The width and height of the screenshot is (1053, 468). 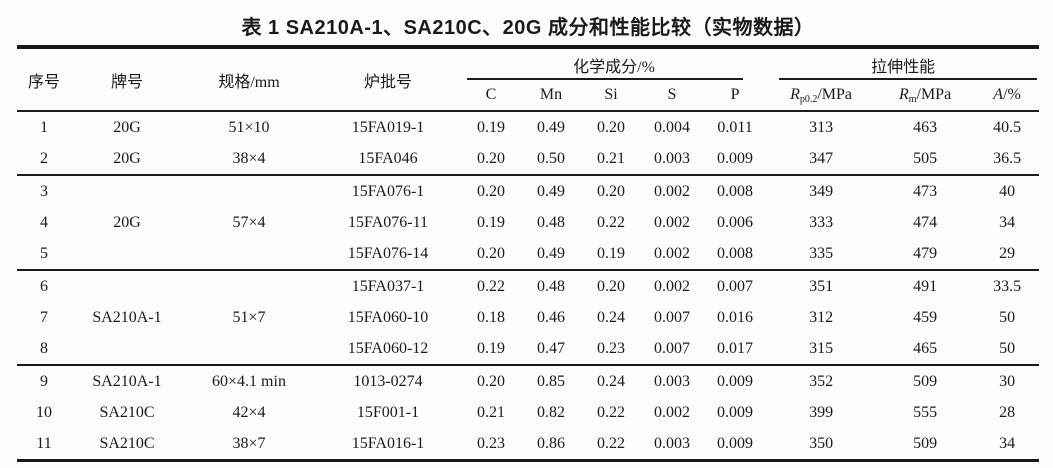 I want to click on cell: 0.50, so click(x=551, y=159).